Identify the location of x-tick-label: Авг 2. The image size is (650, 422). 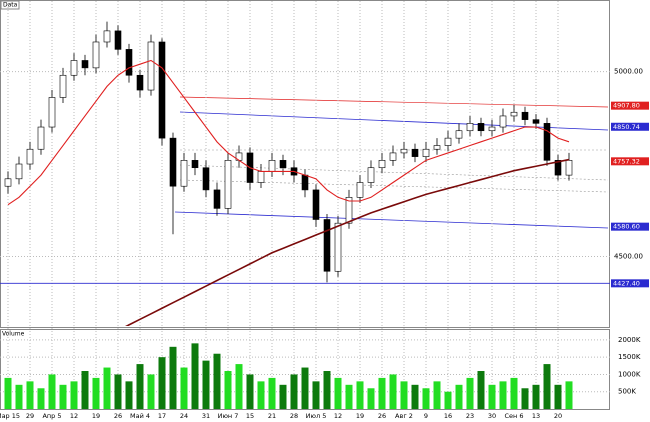
(404, 416).